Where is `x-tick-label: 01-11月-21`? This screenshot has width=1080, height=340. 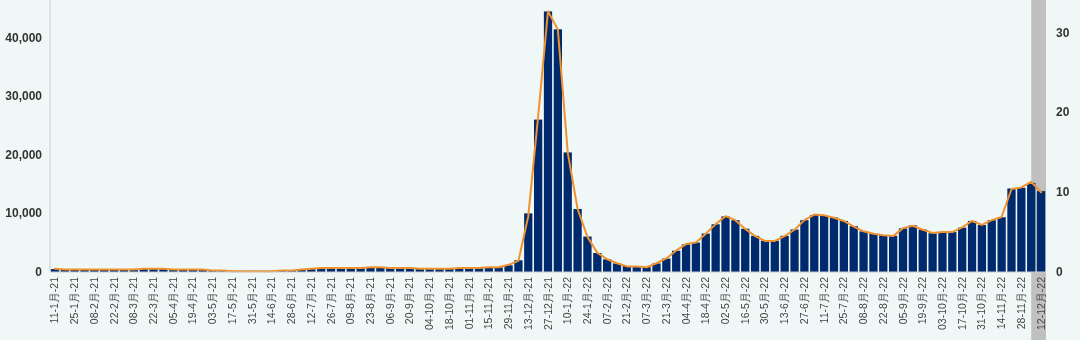
x-tick-label: 01-11月-21 is located at coordinates (468, 303).